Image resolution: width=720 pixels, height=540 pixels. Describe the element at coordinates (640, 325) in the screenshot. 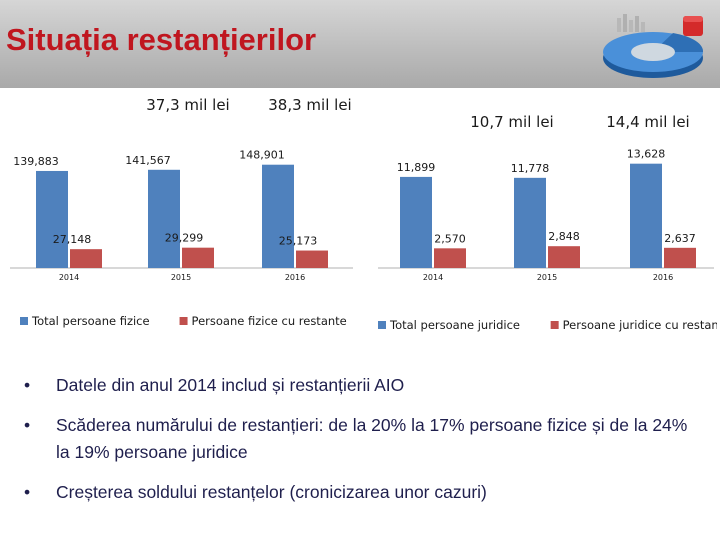

I see `legend-label: Persoane juridice cu restante` at that location.